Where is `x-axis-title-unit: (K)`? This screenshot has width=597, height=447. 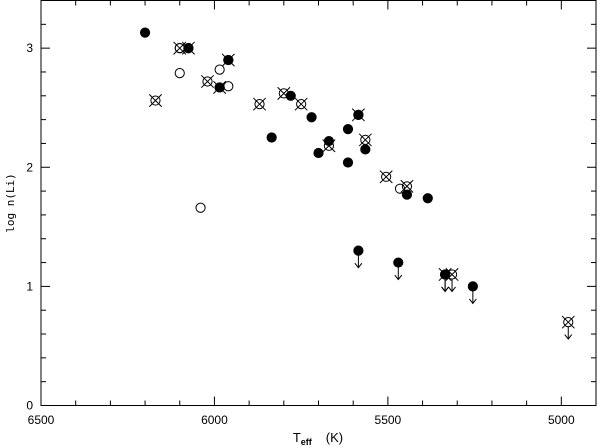 x-axis-title-unit: (K) is located at coordinates (334, 437).